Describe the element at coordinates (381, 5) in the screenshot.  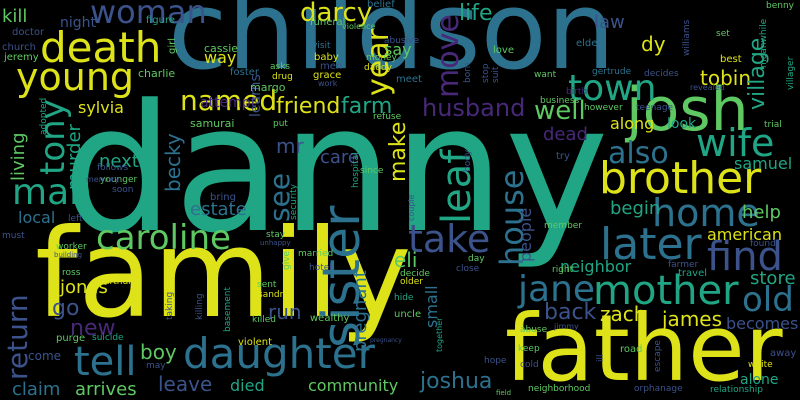
I see `word-belief: belief` at that location.